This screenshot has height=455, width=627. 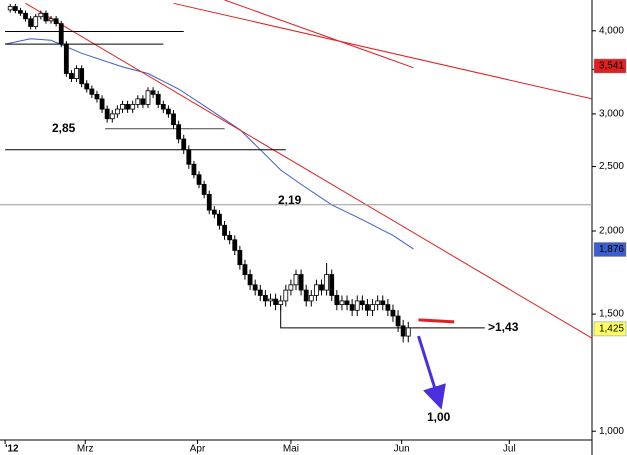 What do you see at coordinates (439, 417) in the screenshot?
I see `annotation: 1,00` at bounding box center [439, 417].